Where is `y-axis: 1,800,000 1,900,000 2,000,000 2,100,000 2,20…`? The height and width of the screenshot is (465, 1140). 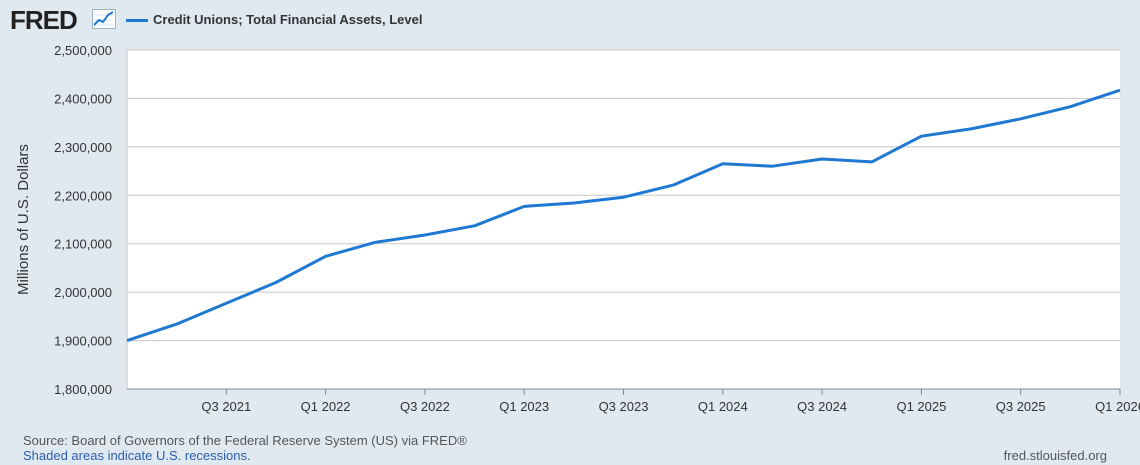
y-axis: 1,800,000 1,900,000 2,000,000 2,100,000 2,20… is located at coordinates (83, 220).